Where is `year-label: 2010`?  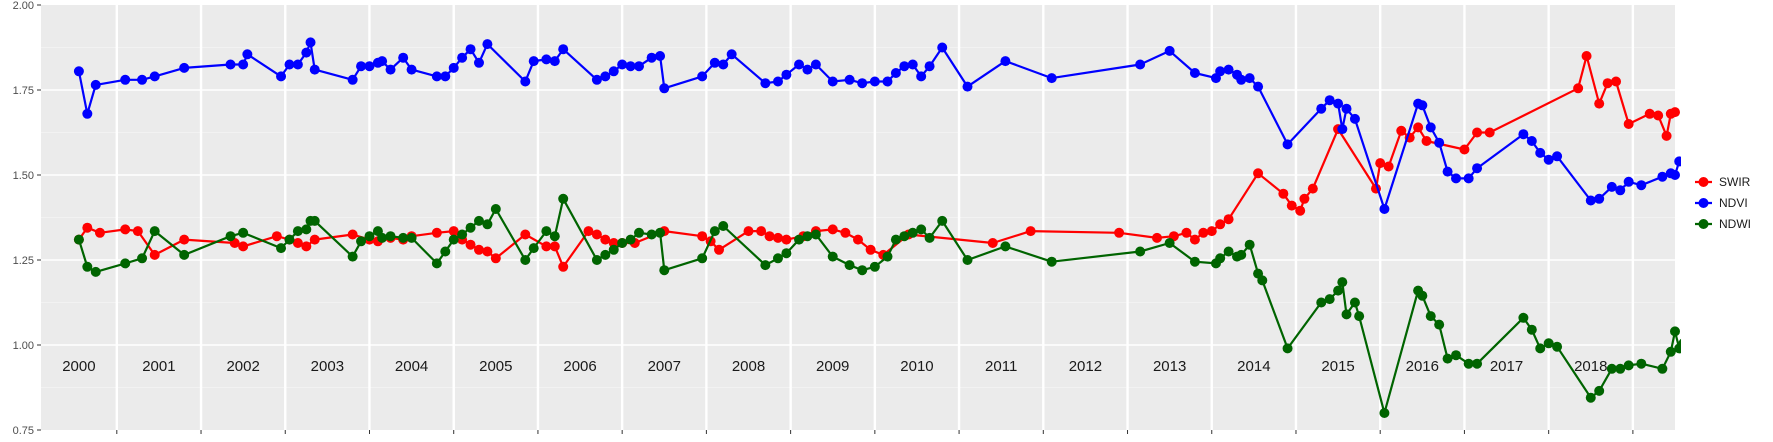
year-label: 2010 is located at coordinates (916, 366).